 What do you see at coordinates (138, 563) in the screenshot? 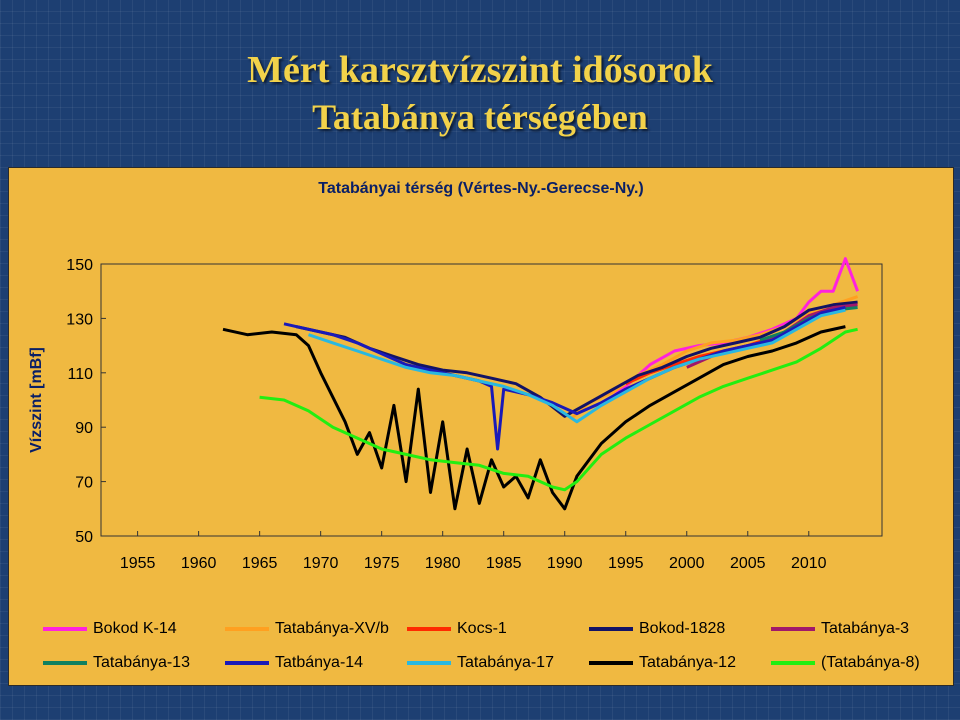
I see `x-tick-label: 1955` at bounding box center [138, 563].